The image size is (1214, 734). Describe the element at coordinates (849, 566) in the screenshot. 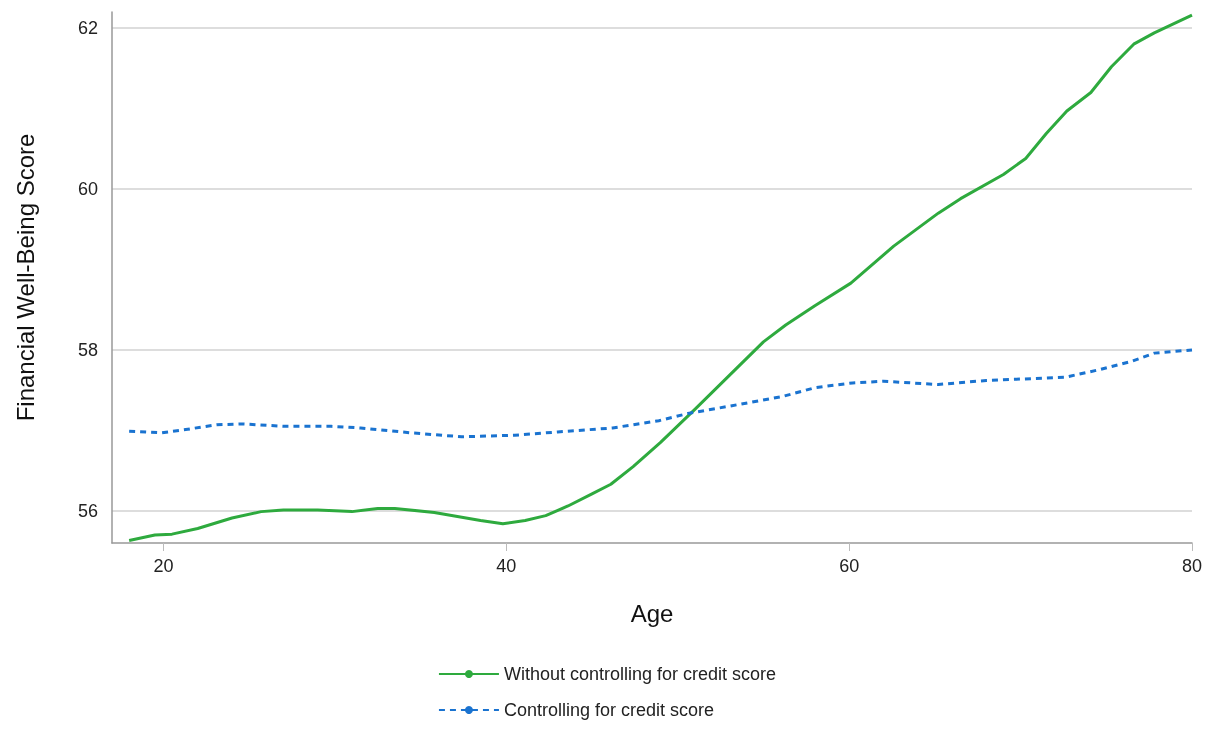

I see `x-tick-label: 60` at that location.